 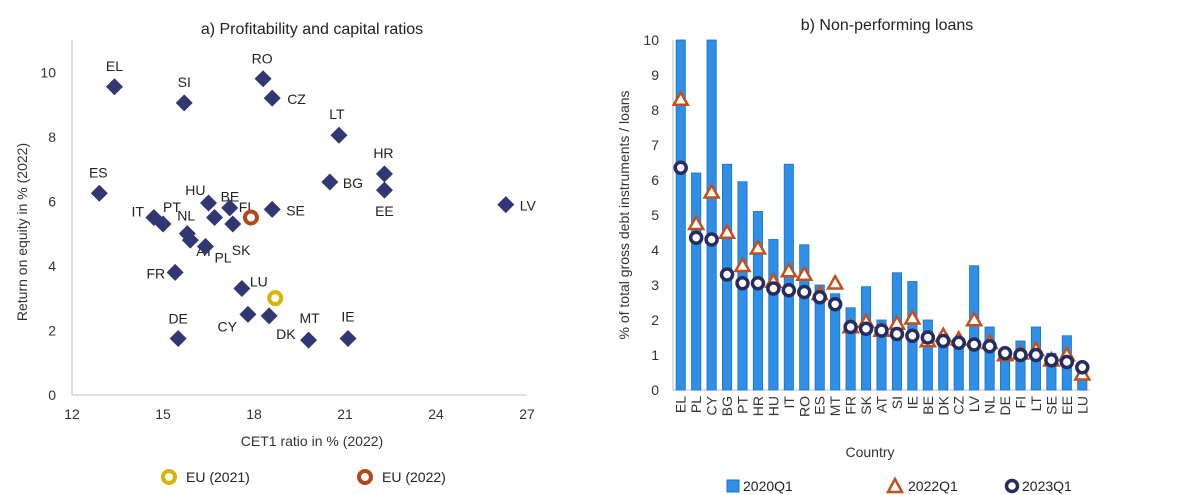 I want to click on bar-legend: 2020Q1 2022Q1 2023Q1, so click(x=899, y=485).